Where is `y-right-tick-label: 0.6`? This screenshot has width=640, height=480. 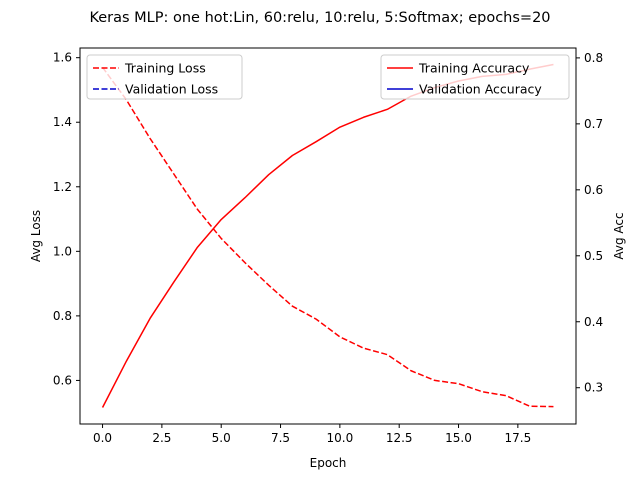 y-right-tick-label: 0.6 is located at coordinates (593, 190).